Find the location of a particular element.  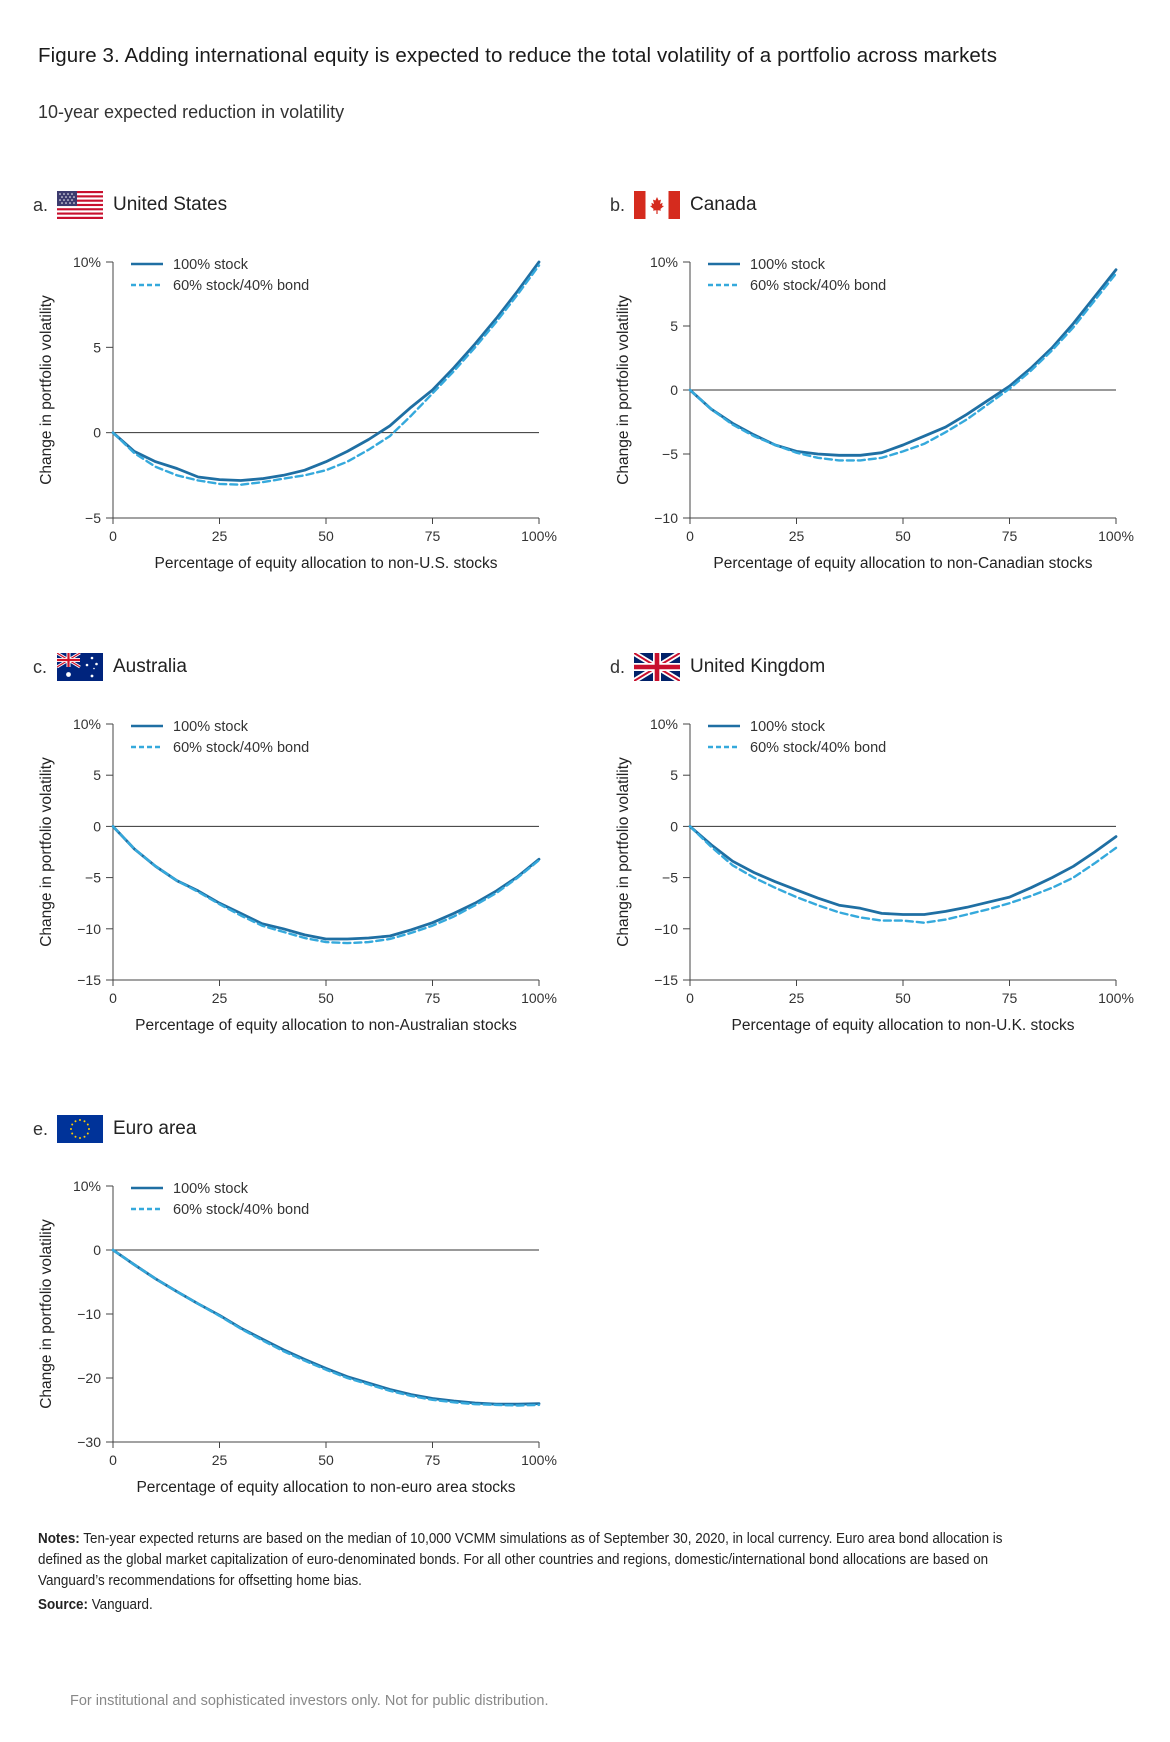

panel-name: United States is located at coordinates (170, 204).